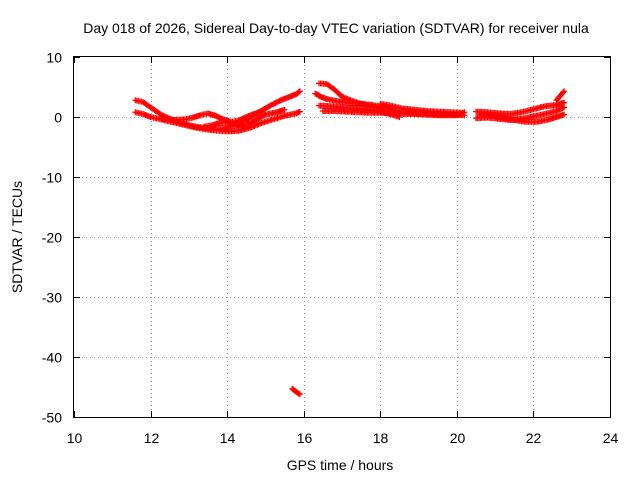 The height and width of the screenshot is (480, 640). I want to click on x-tick-label: 14, so click(228, 438).